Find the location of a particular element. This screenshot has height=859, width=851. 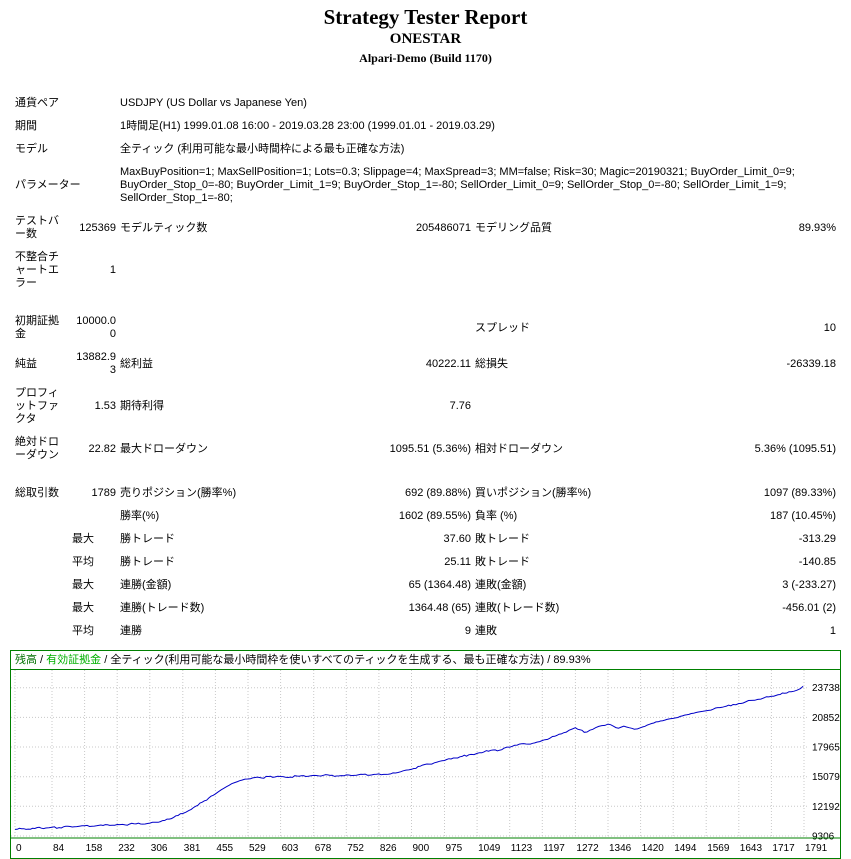

report-value: 10000.00 is located at coordinates (96, 327).